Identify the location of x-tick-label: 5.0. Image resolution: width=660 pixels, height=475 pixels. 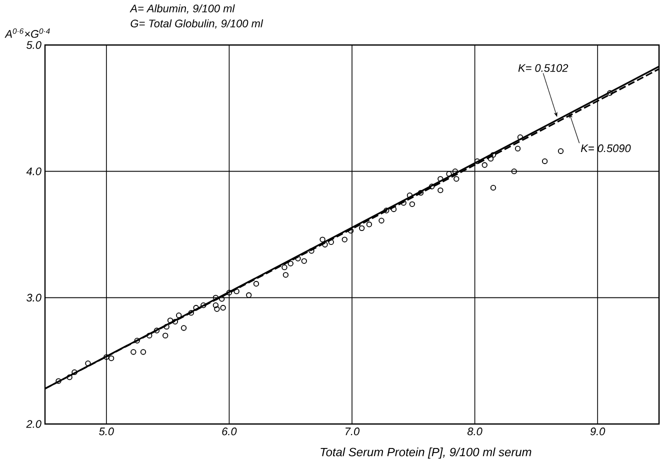
(106, 432).